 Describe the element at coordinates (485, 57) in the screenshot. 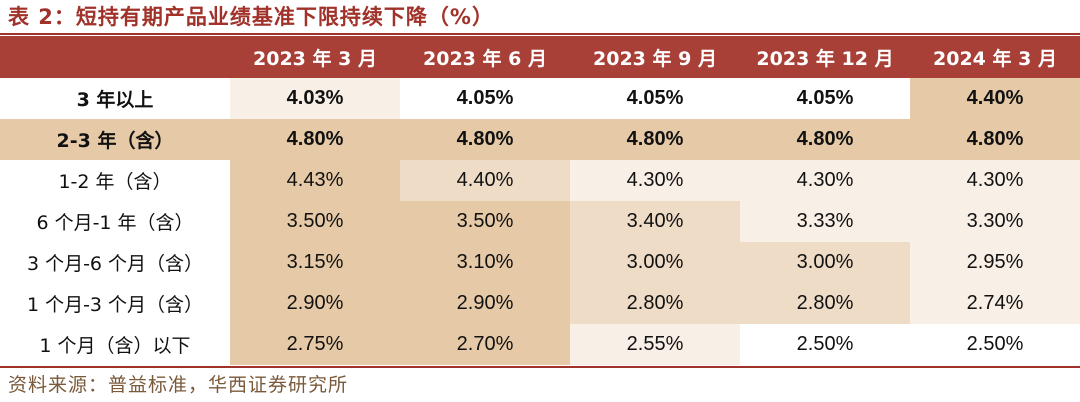

I see `column-header: 2023 年 6 月` at that location.